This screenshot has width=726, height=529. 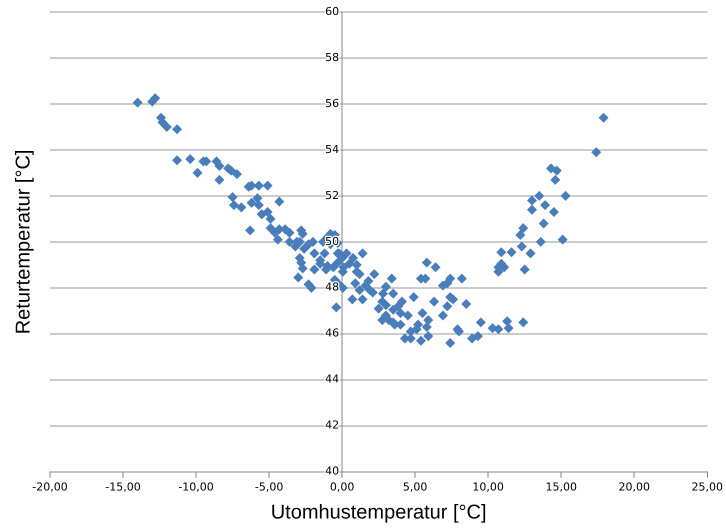 I want to click on y-tick-label: 58, so click(x=332, y=57).